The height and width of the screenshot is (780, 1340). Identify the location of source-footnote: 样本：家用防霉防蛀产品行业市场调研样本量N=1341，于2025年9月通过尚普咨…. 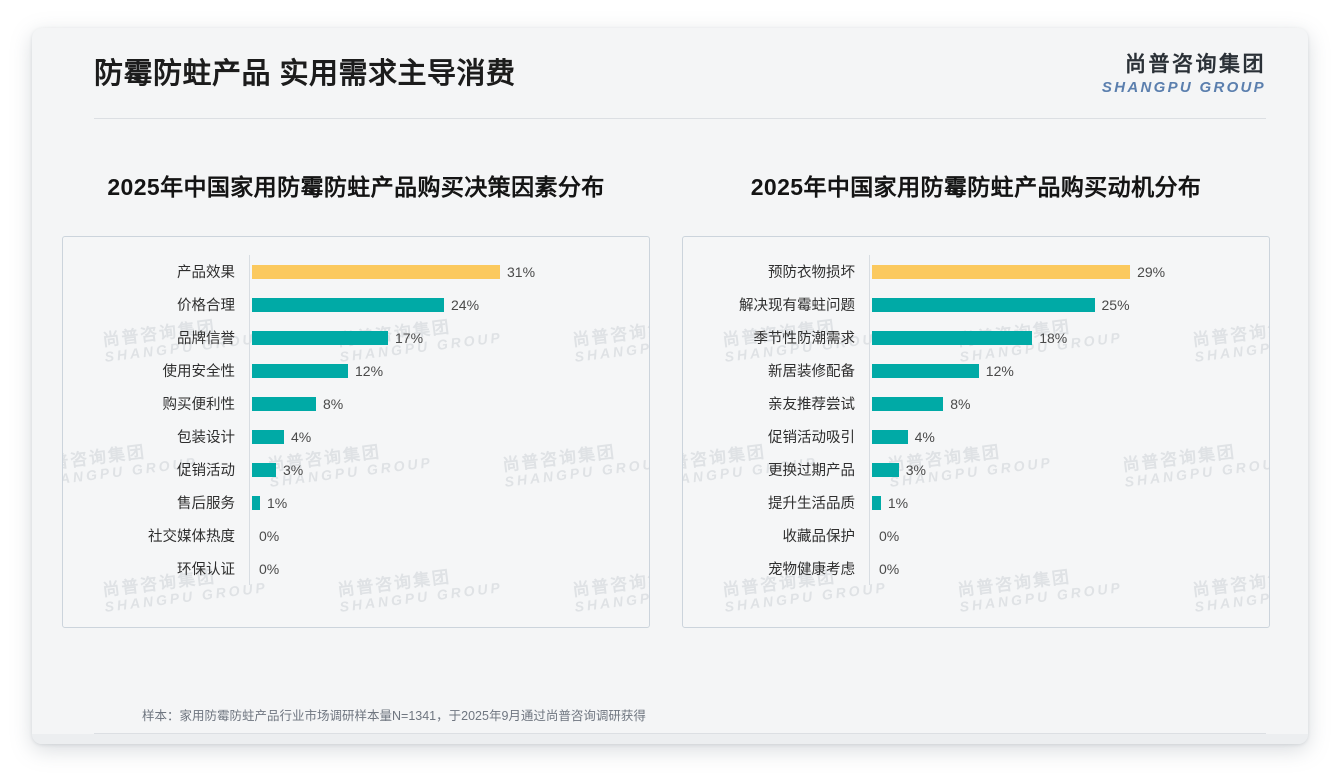
(394, 716).